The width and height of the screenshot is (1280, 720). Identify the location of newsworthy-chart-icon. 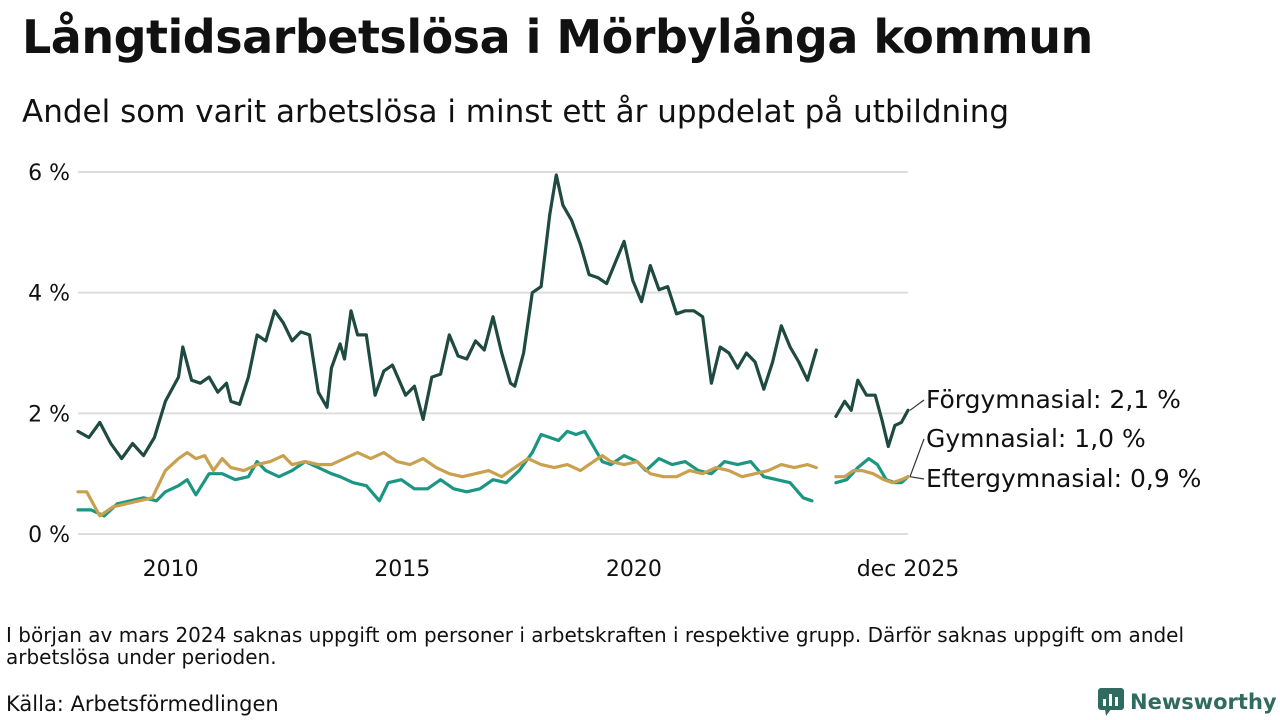
(1111, 702).